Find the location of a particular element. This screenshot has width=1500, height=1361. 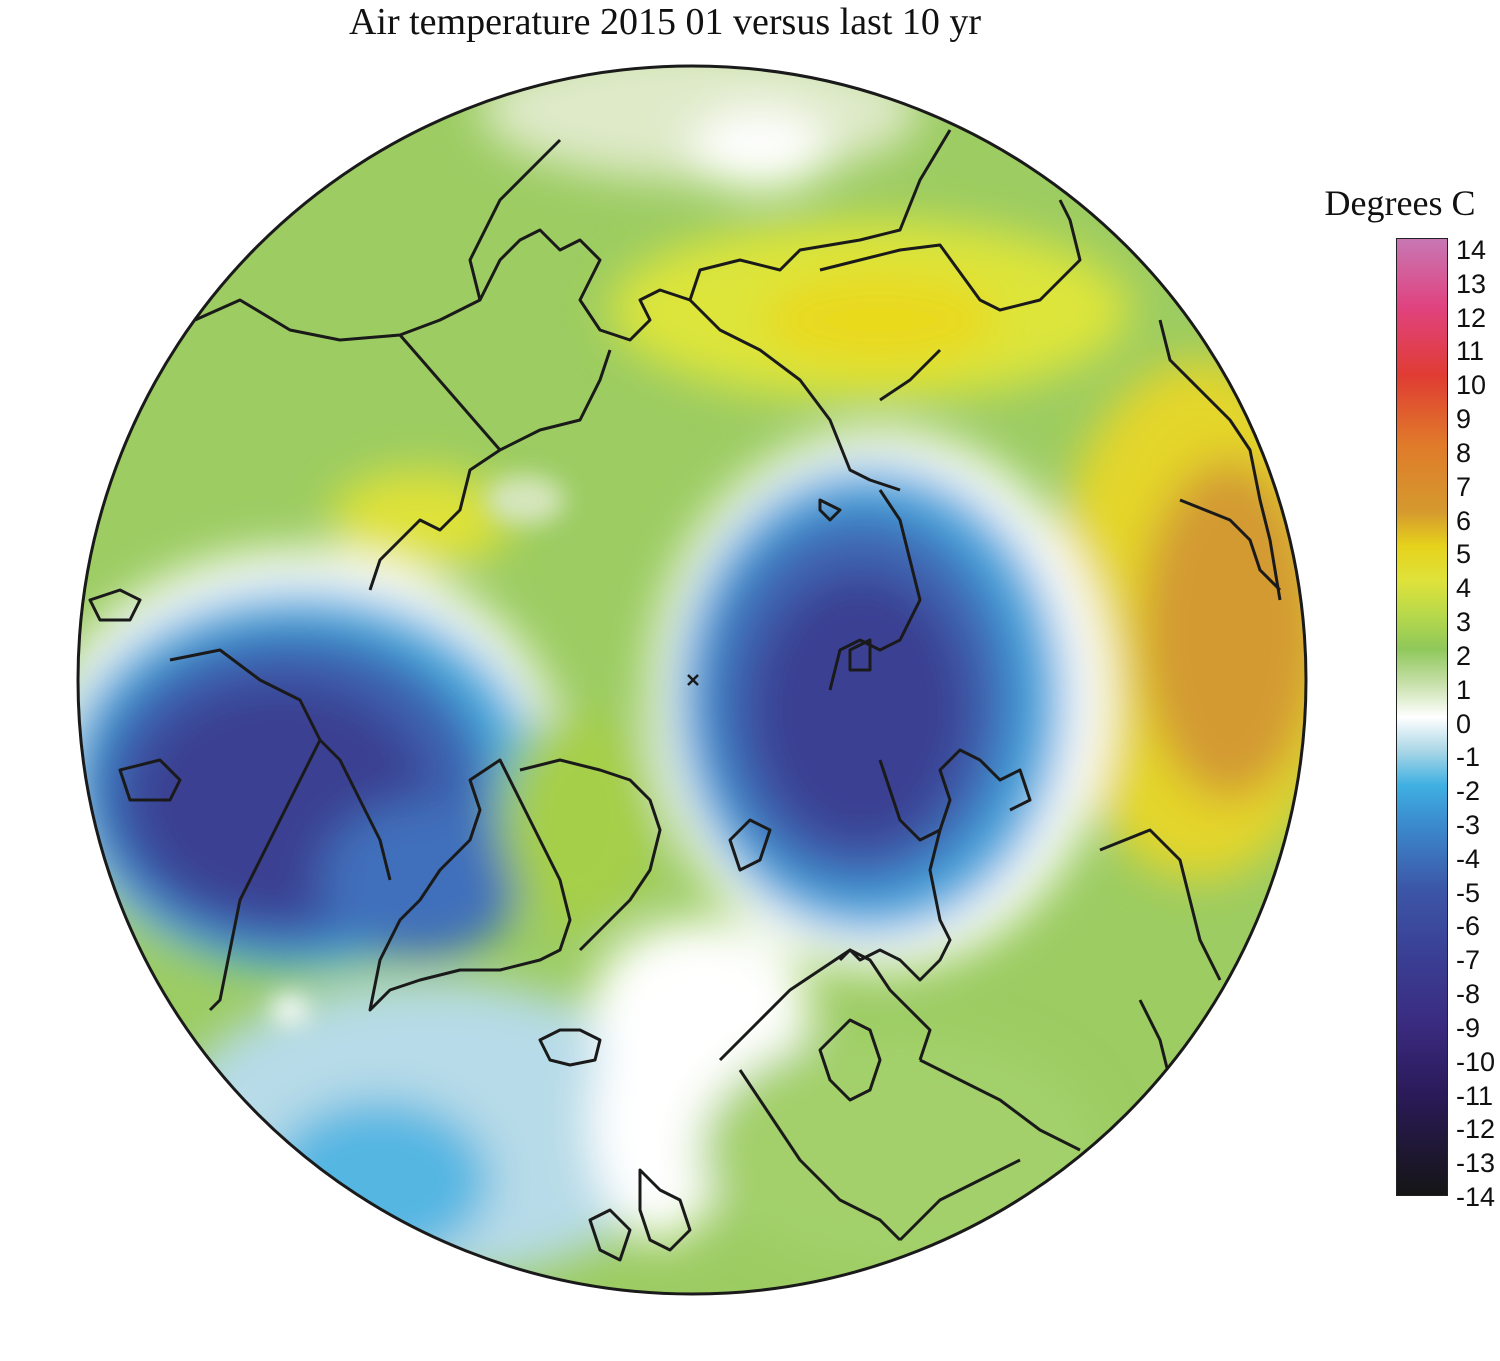

colorbar-tick-label: -10 is located at coordinates (1476, 1061).